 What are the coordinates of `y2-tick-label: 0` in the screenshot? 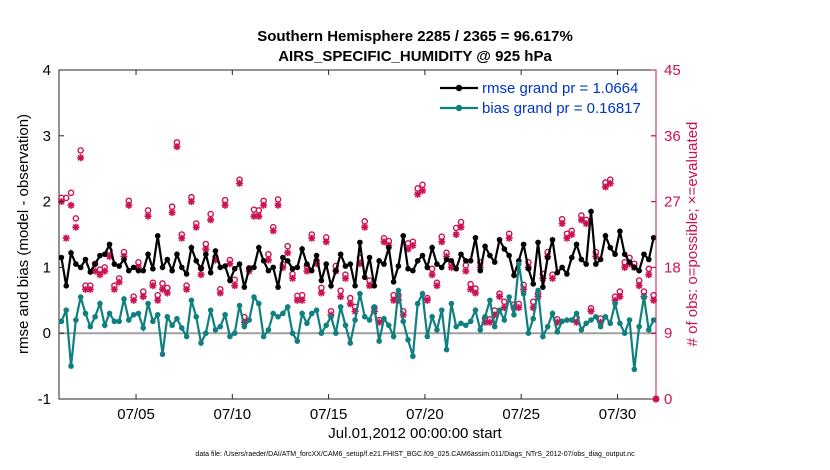 It's located at (668, 399).